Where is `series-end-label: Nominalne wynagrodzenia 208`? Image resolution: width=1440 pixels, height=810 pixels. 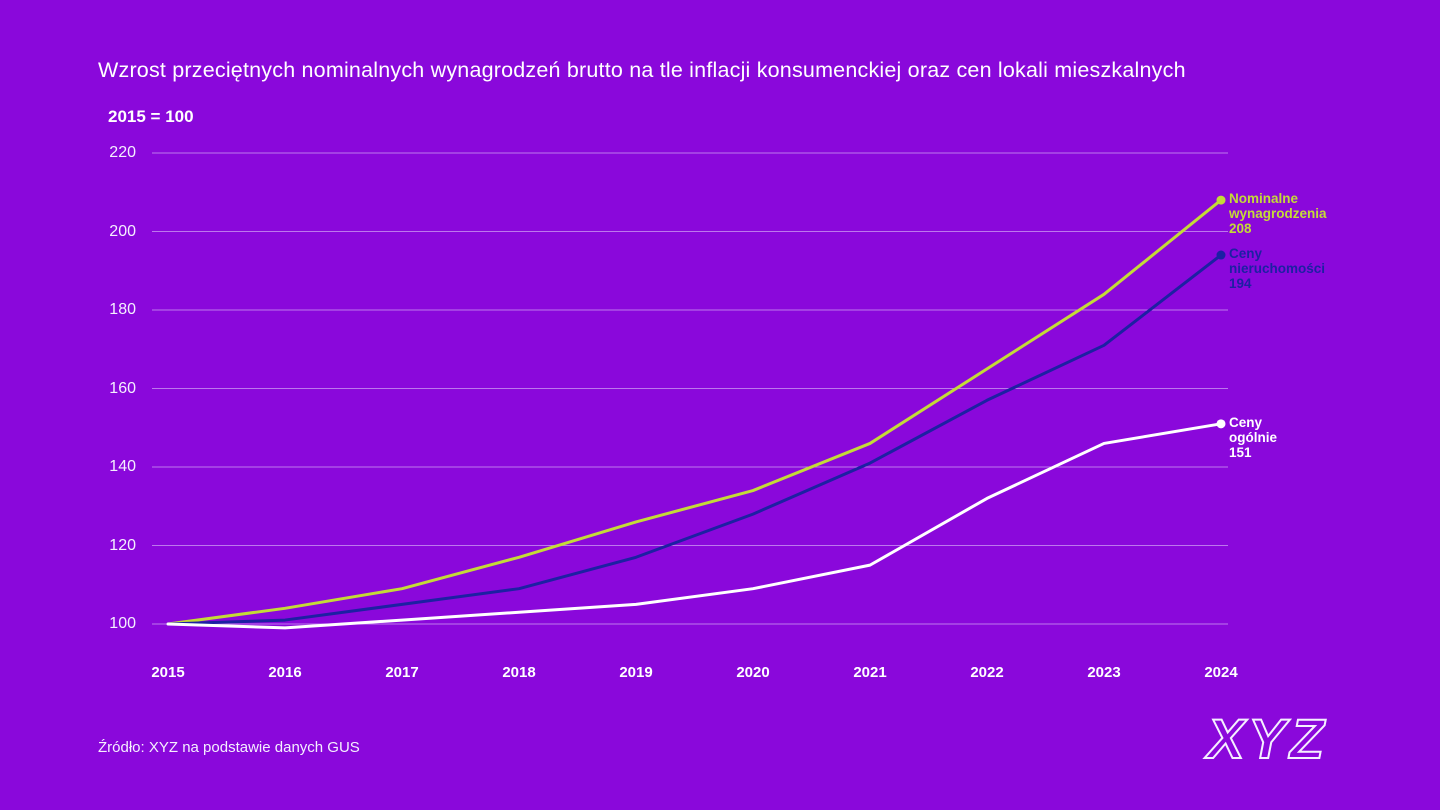 series-end-label: Nominalne wynagrodzenia 208 is located at coordinates (1278, 213).